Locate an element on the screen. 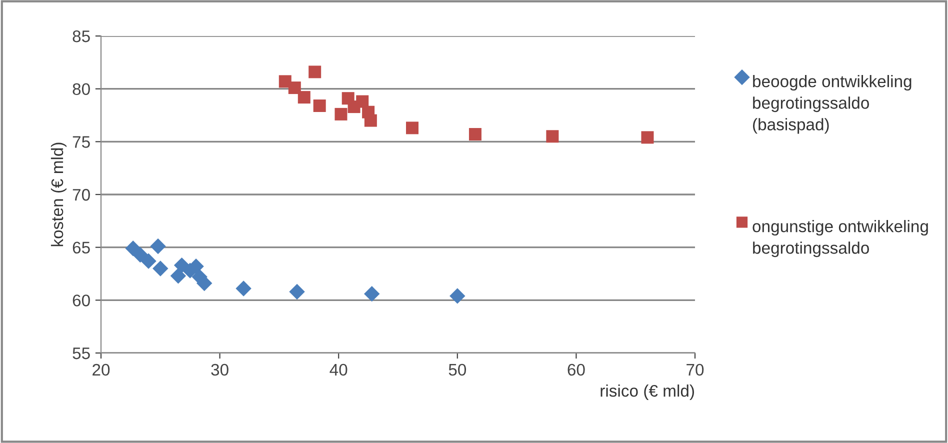  y-tick-label: 60 is located at coordinates (81, 300).